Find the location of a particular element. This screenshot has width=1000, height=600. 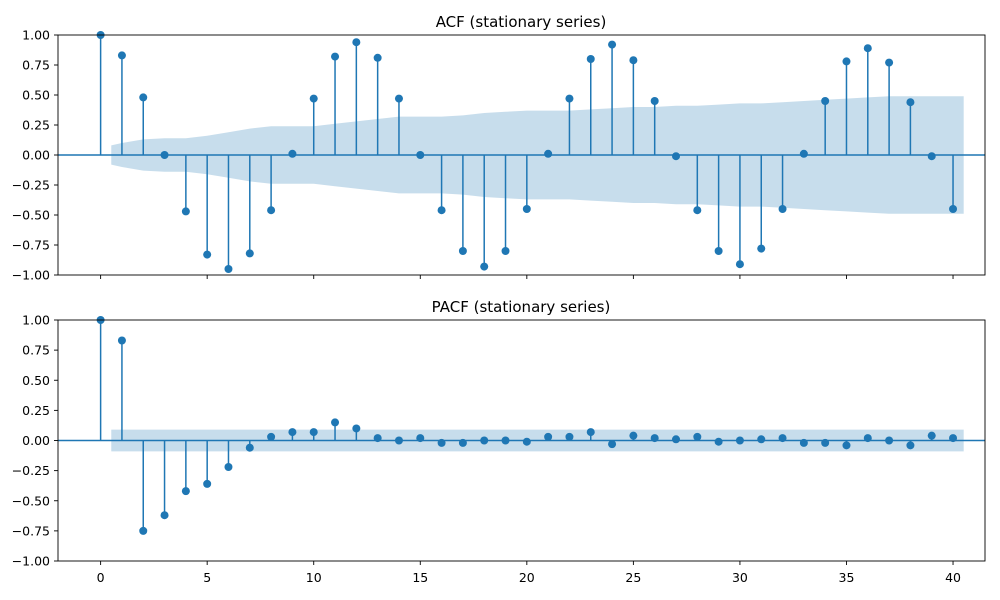

acf-ytick-label: 0.75 is located at coordinates (36, 65).